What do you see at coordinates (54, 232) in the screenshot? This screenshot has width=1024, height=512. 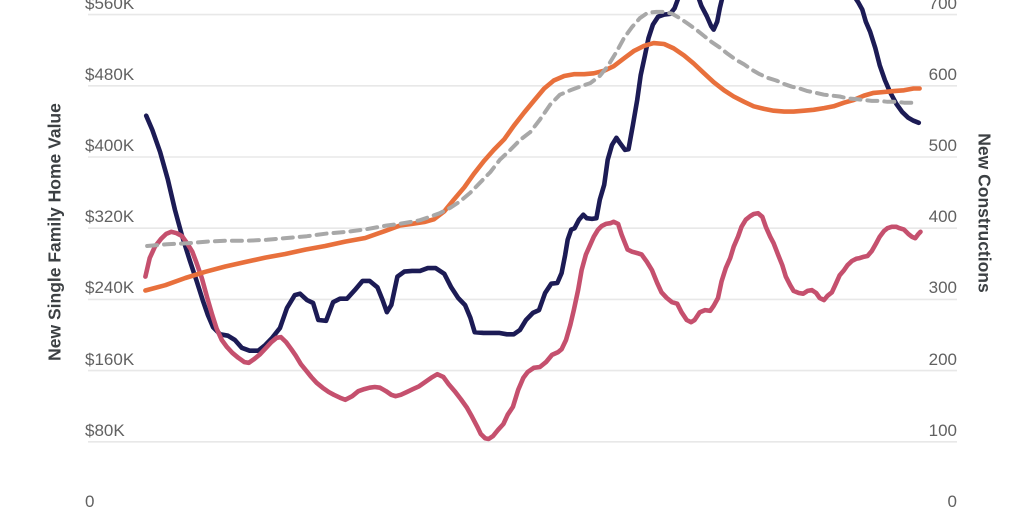 I see `y-axis-left-title: New Single Family Home Value` at bounding box center [54, 232].